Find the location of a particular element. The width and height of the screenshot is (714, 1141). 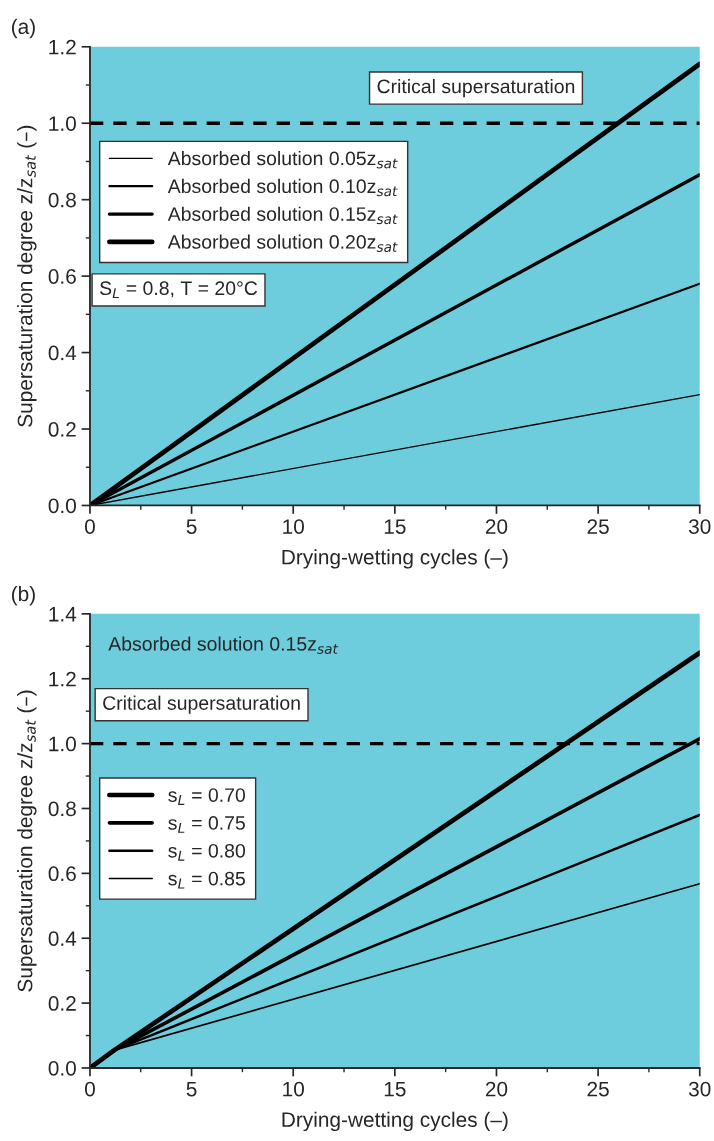

legend-label: Absorbed solution 0.15z$_{sat}$ is located at coordinates (282, 215).